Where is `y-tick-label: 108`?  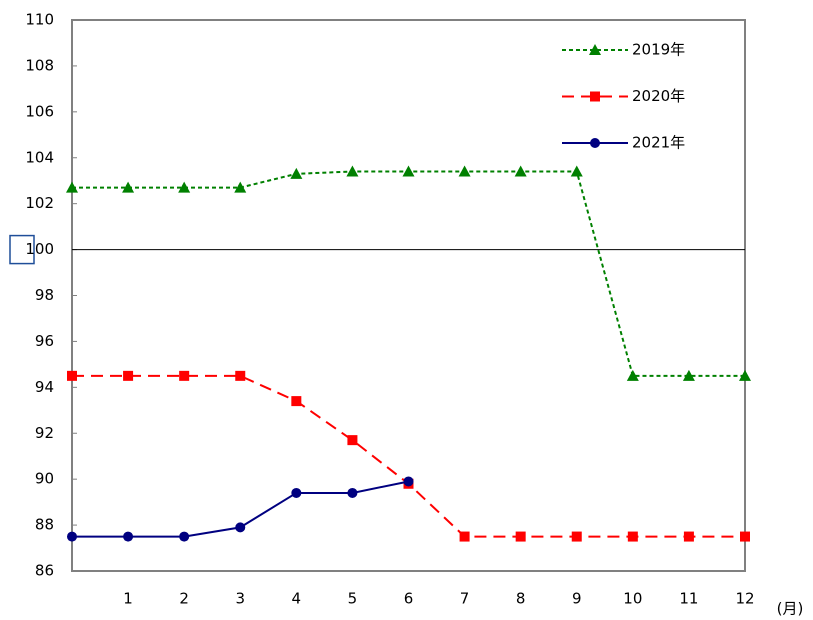
y-tick-label: 108 is located at coordinates (39, 65).